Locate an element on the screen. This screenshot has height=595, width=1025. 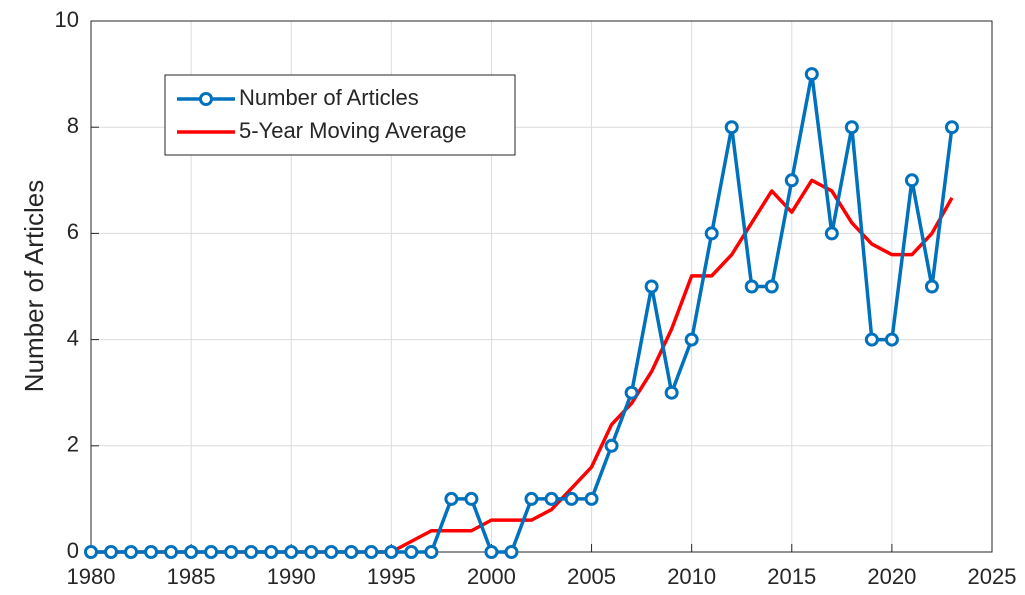
legend-label: 5-Year Moving Average is located at coordinates (353, 130).